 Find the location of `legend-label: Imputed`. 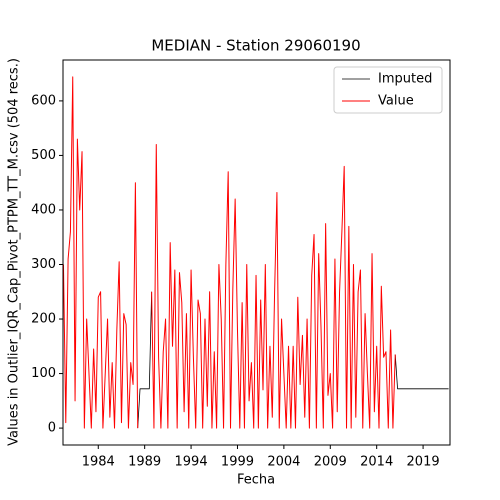

legend-label: Imputed is located at coordinates (405, 79).